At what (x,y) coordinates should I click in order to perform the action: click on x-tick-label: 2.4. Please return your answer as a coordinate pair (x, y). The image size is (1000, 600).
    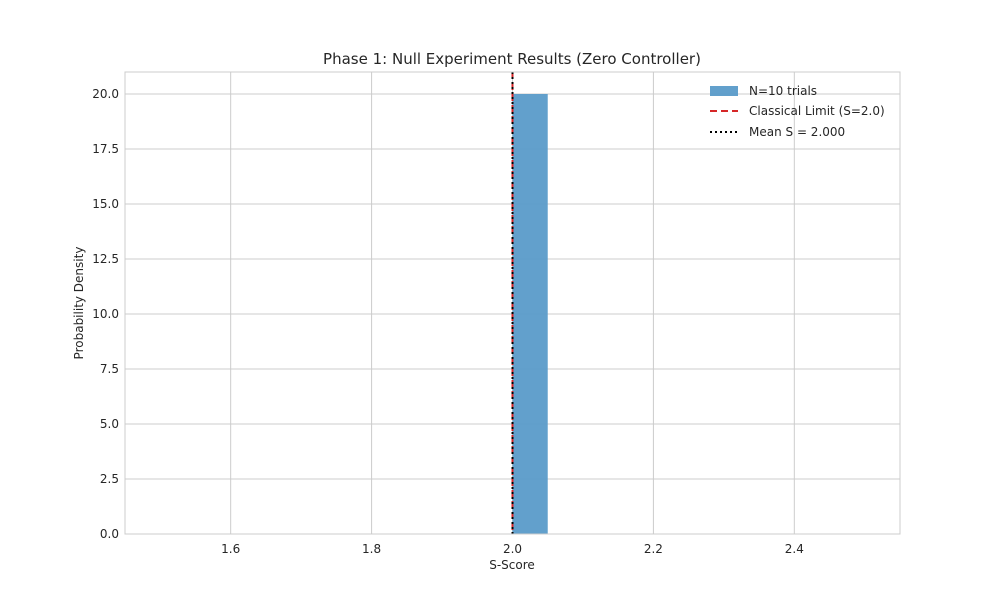
    Looking at the image, I should click on (794, 549).